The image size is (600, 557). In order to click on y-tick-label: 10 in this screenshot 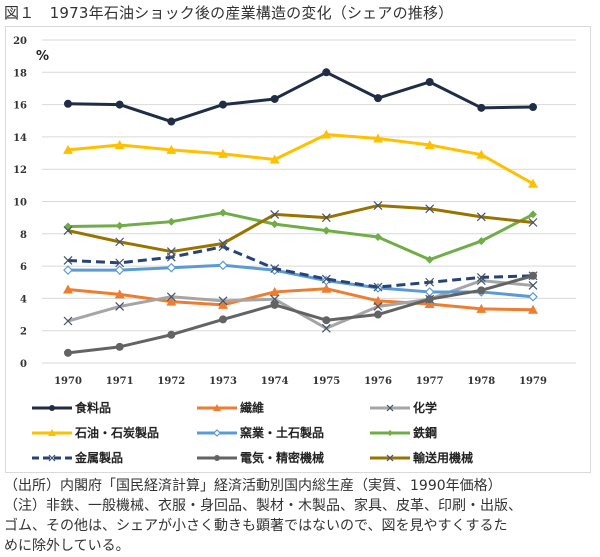, I will do `click(20, 203)`.